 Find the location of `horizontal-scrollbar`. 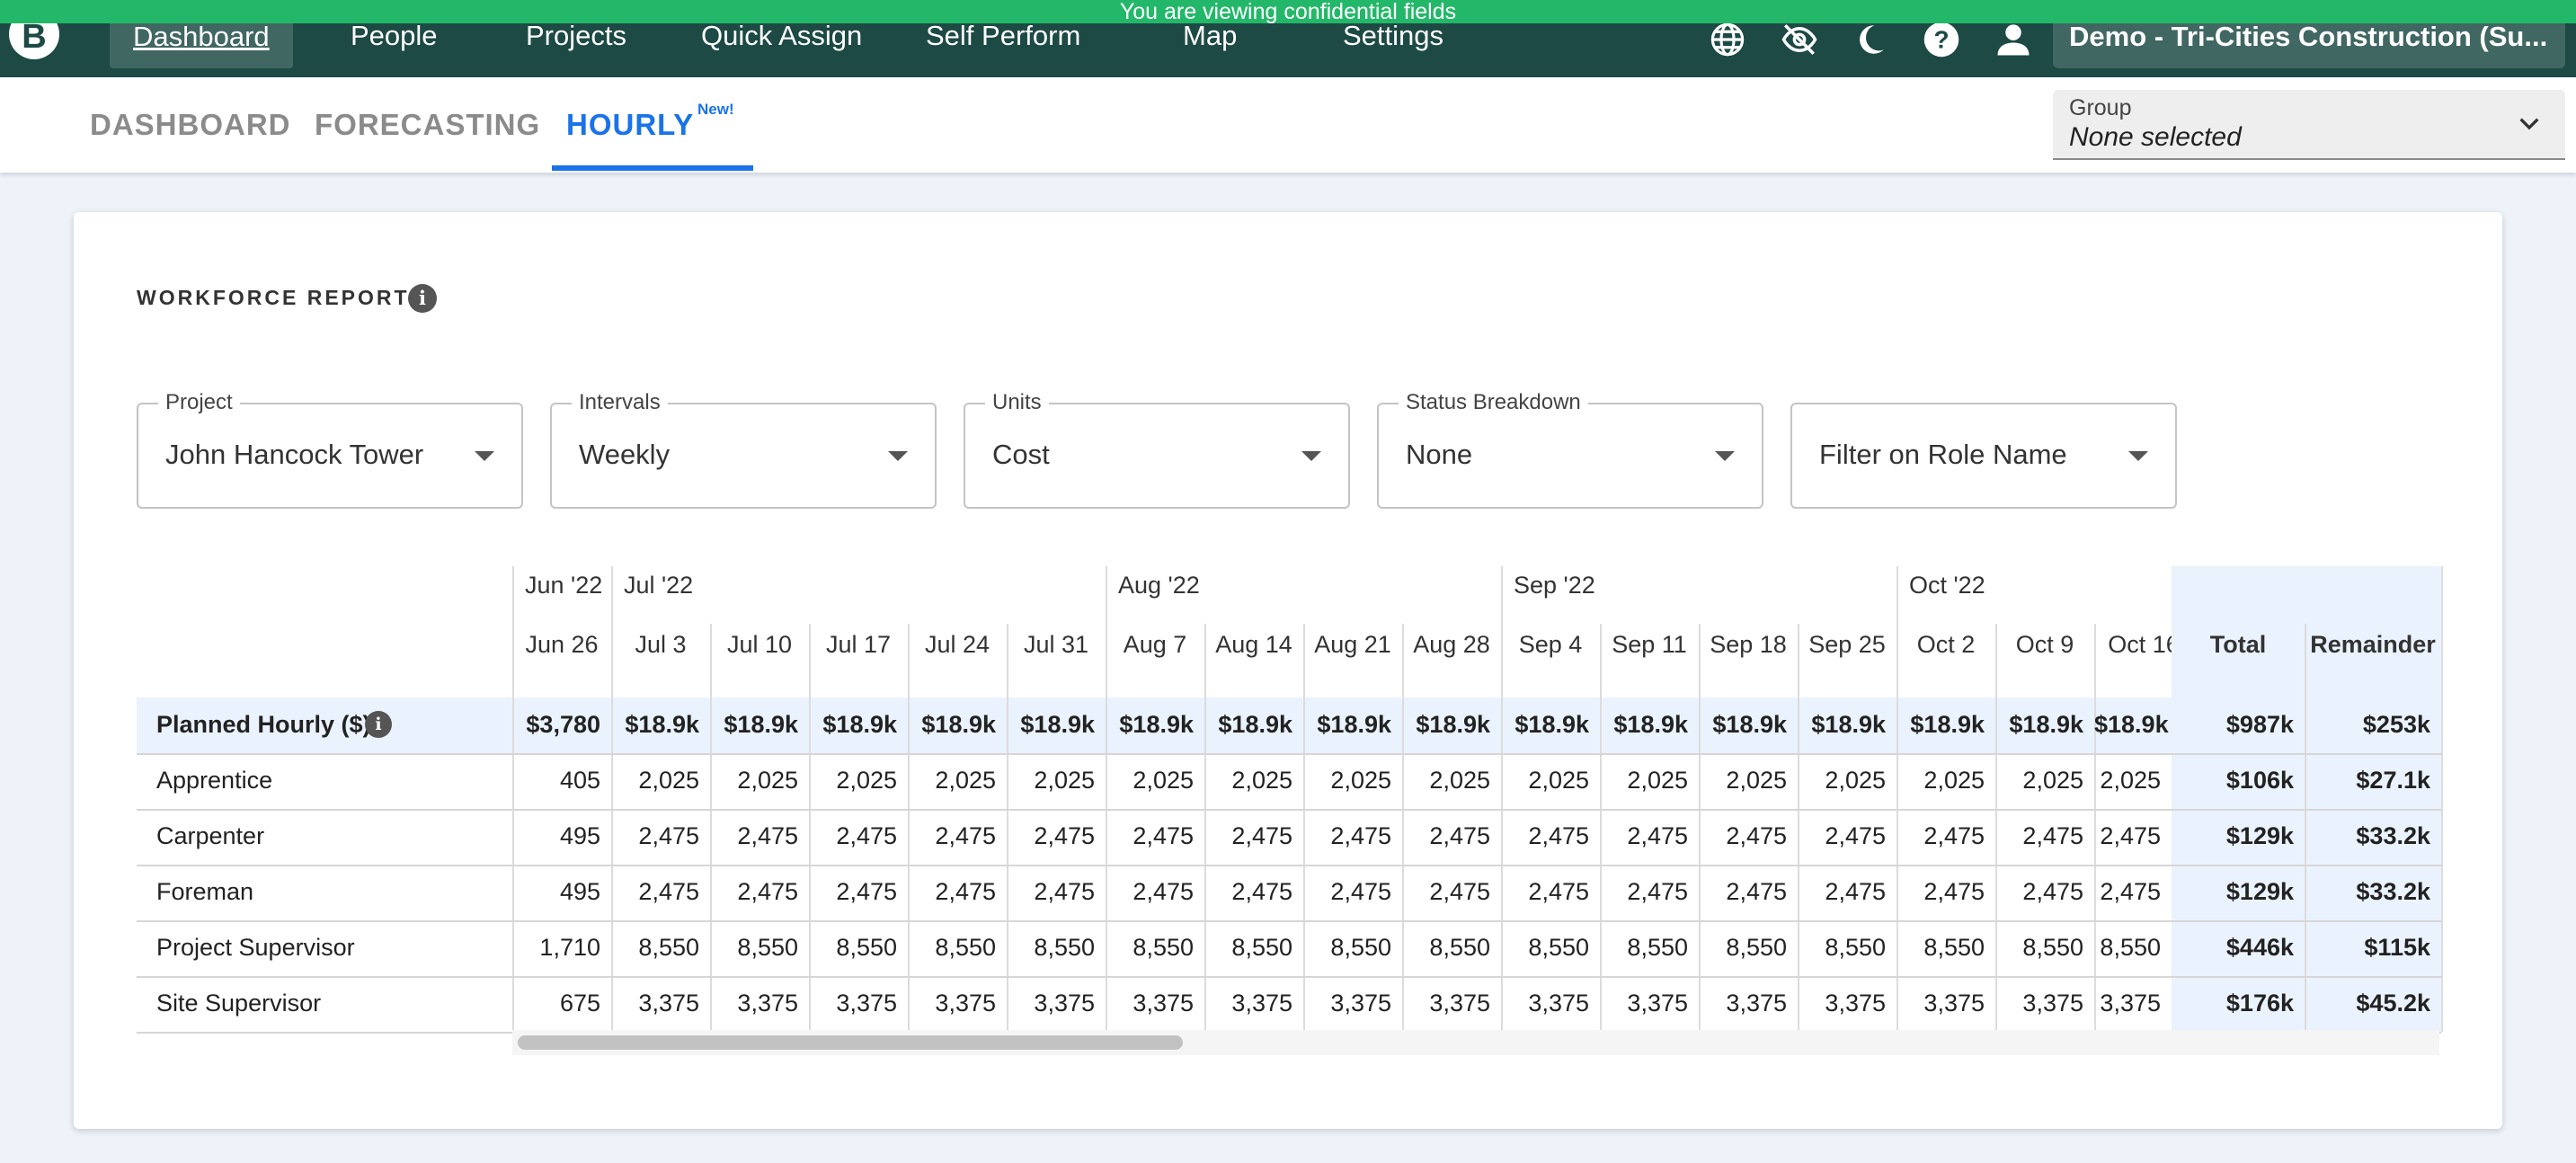

horizontal-scrollbar is located at coordinates (850, 1042).